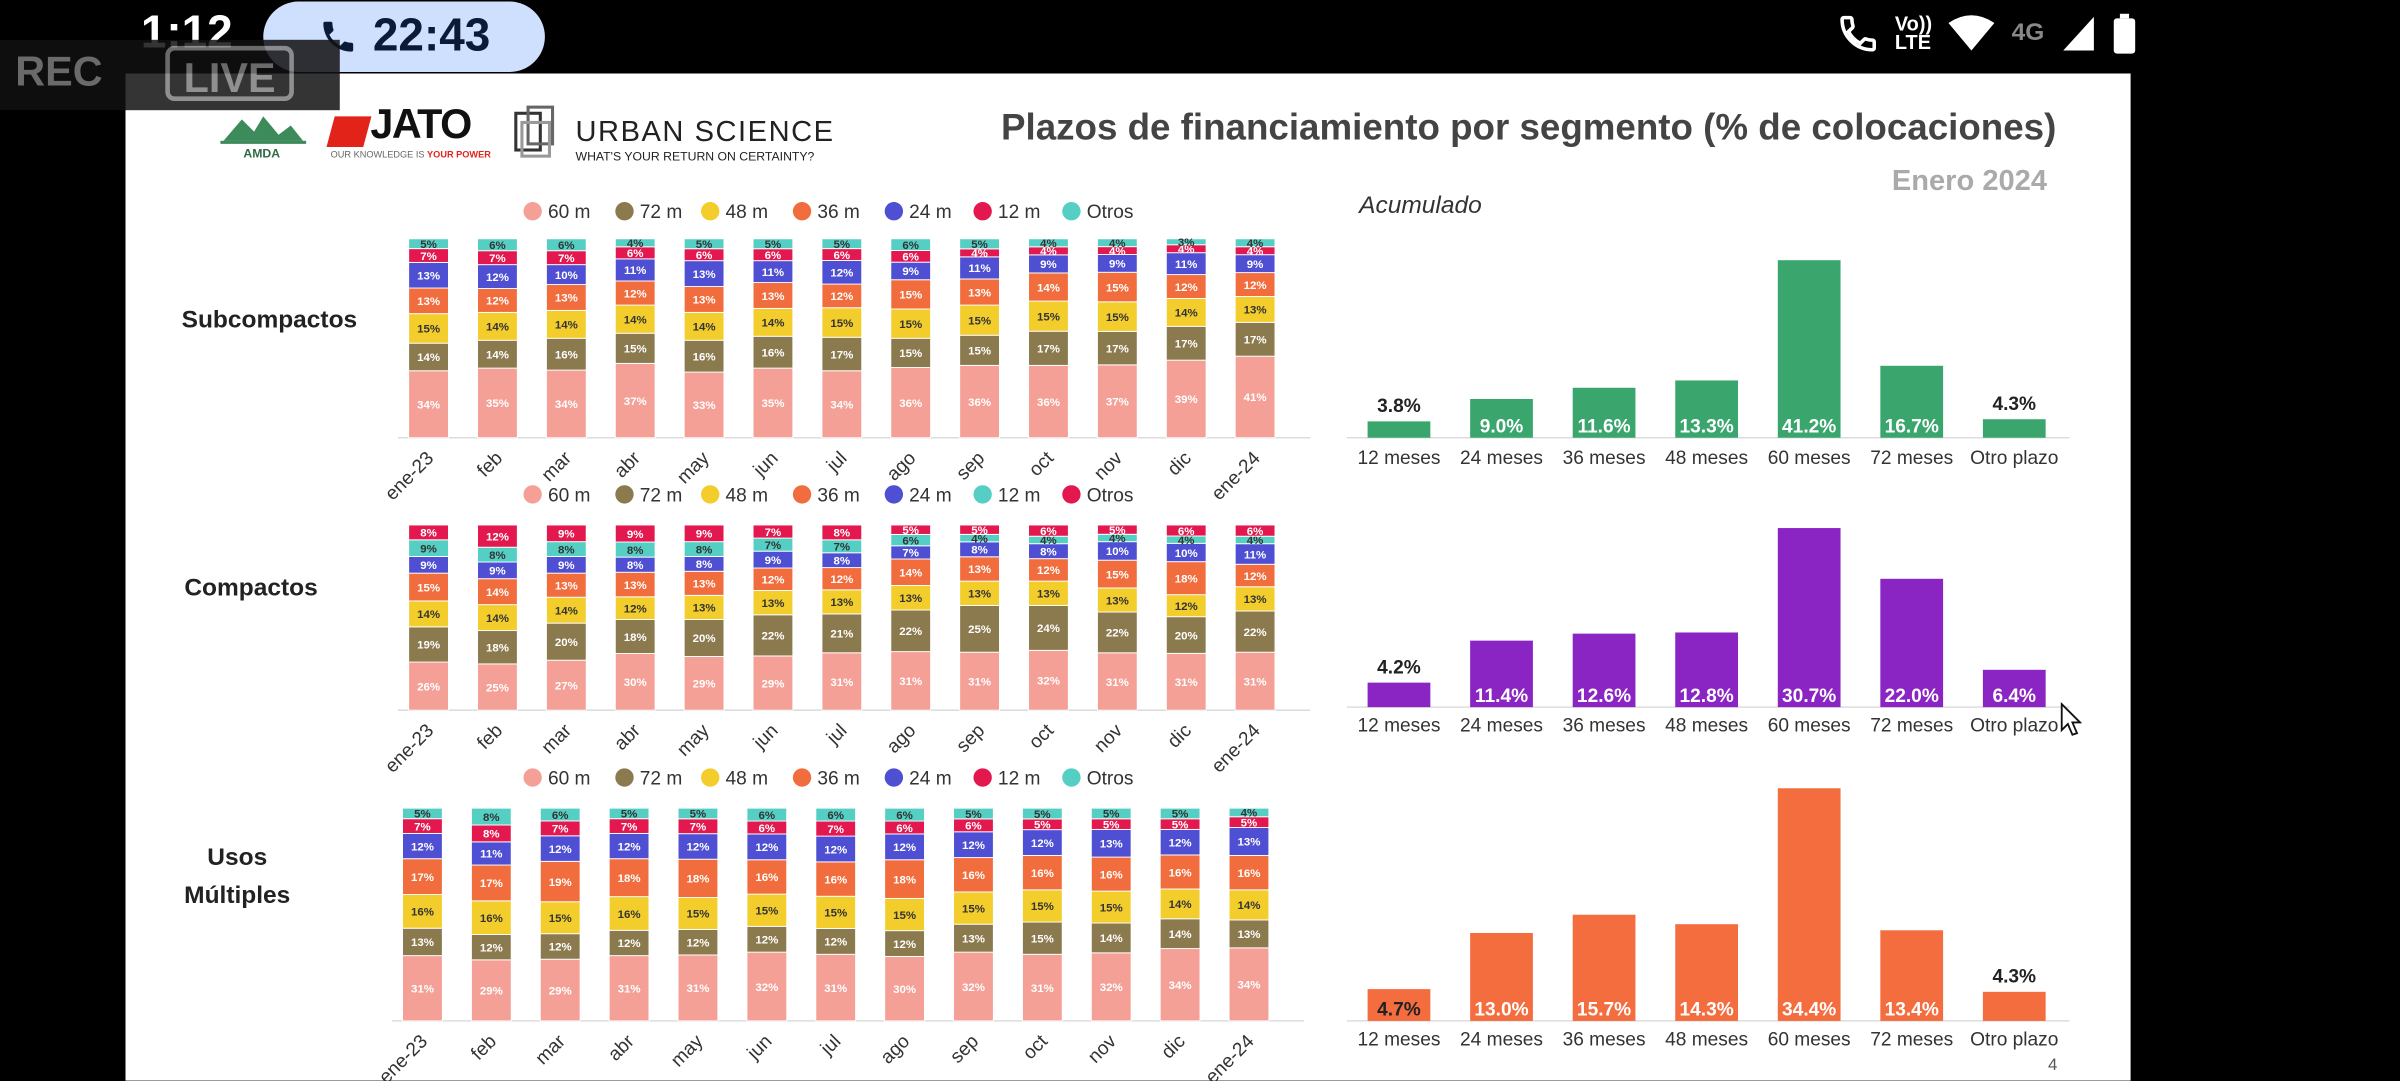 The image size is (2400, 1081). Describe the element at coordinates (1912, 426) in the screenshot. I see `data-label: 16.7%` at that location.